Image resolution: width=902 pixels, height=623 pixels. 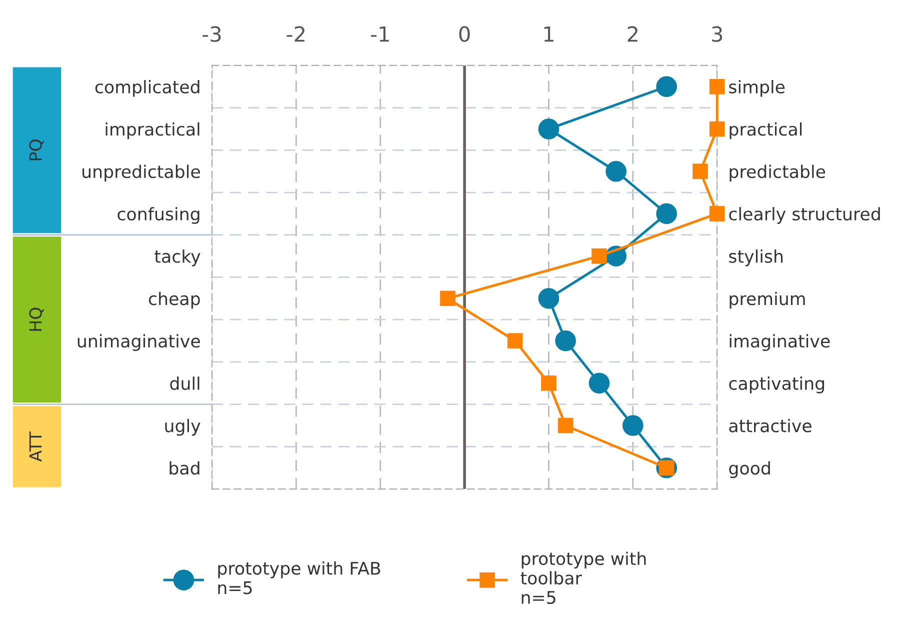 What do you see at coordinates (379, 34) in the screenshot?
I see `x-tick-label: -1` at bounding box center [379, 34].